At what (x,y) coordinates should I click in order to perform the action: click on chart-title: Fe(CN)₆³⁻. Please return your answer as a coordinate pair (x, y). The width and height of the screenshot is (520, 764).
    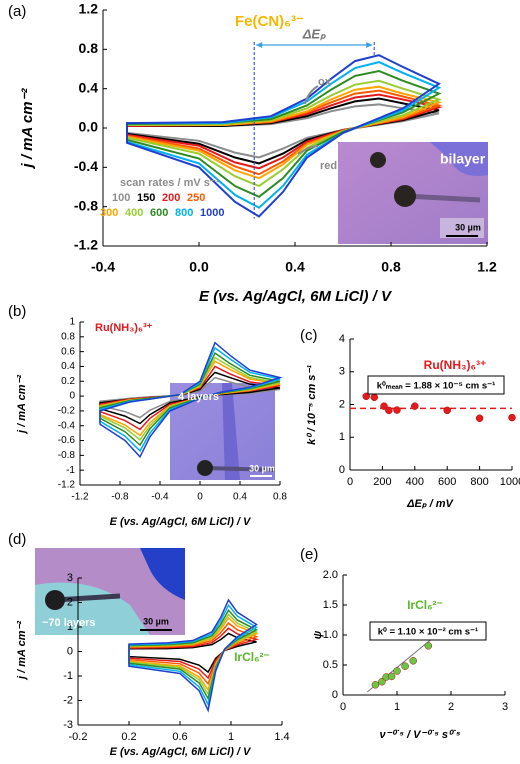
    Looking at the image, I should click on (269, 21).